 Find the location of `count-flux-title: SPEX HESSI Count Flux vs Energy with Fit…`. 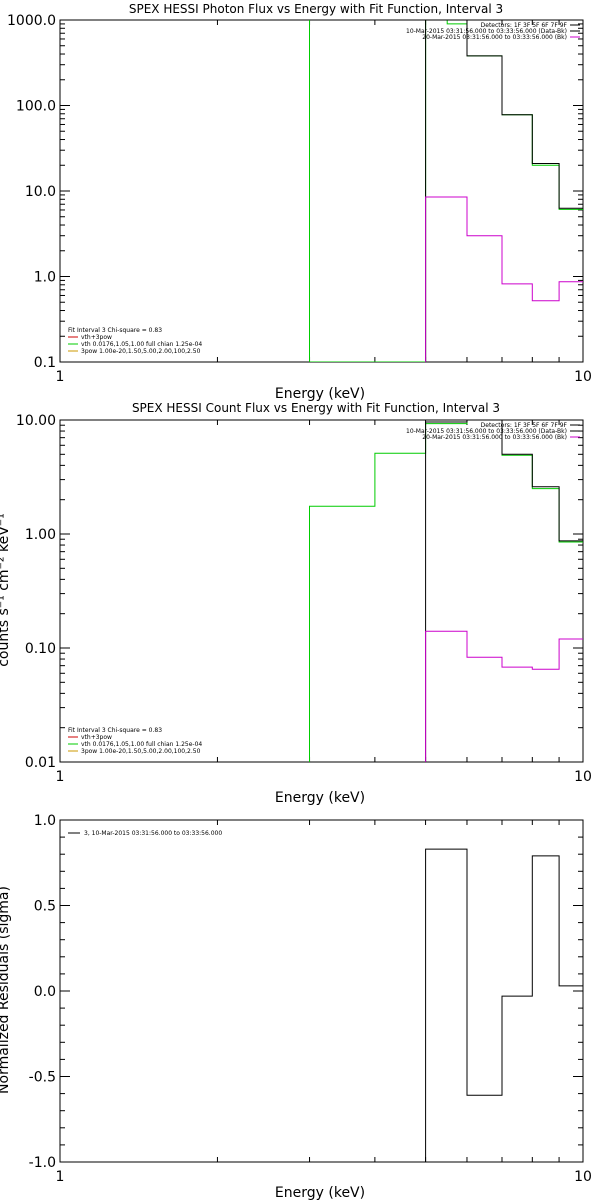

count-flux-title: SPEX HESSI Count Flux vs Energy with Fit… is located at coordinates (316, 408).